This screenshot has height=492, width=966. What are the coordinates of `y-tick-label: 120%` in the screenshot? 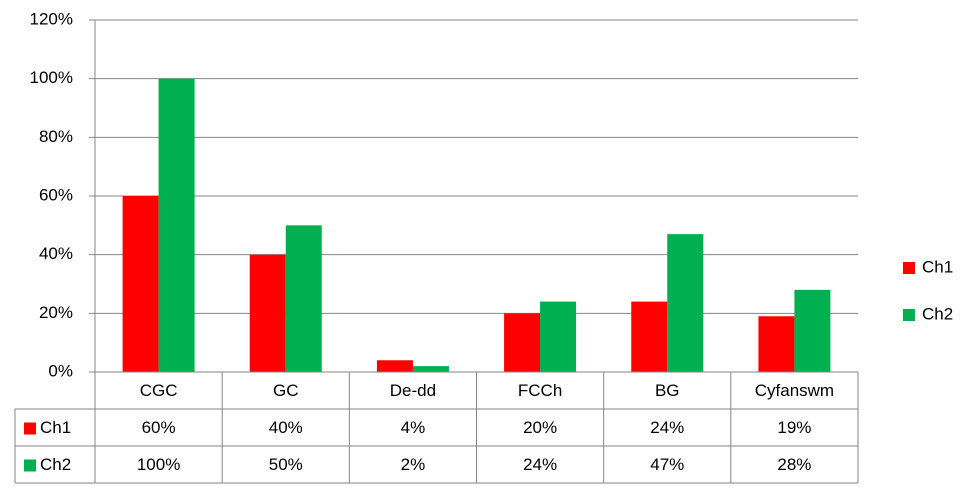 It's located at (51, 18).